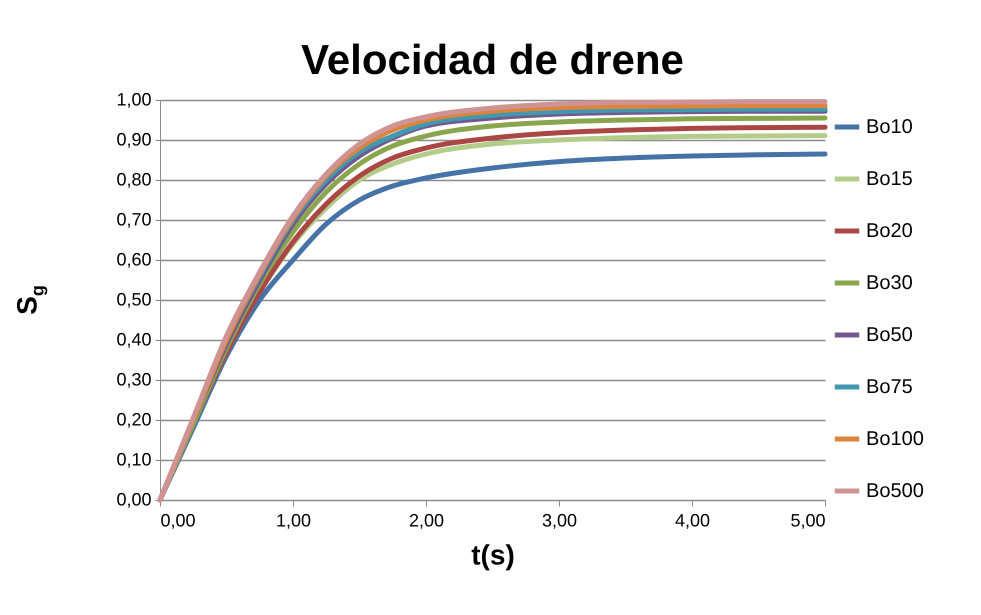  What do you see at coordinates (426, 520) in the screenshot?
I see `x-tick-label: 2,00` at bounding box center [426, 520].